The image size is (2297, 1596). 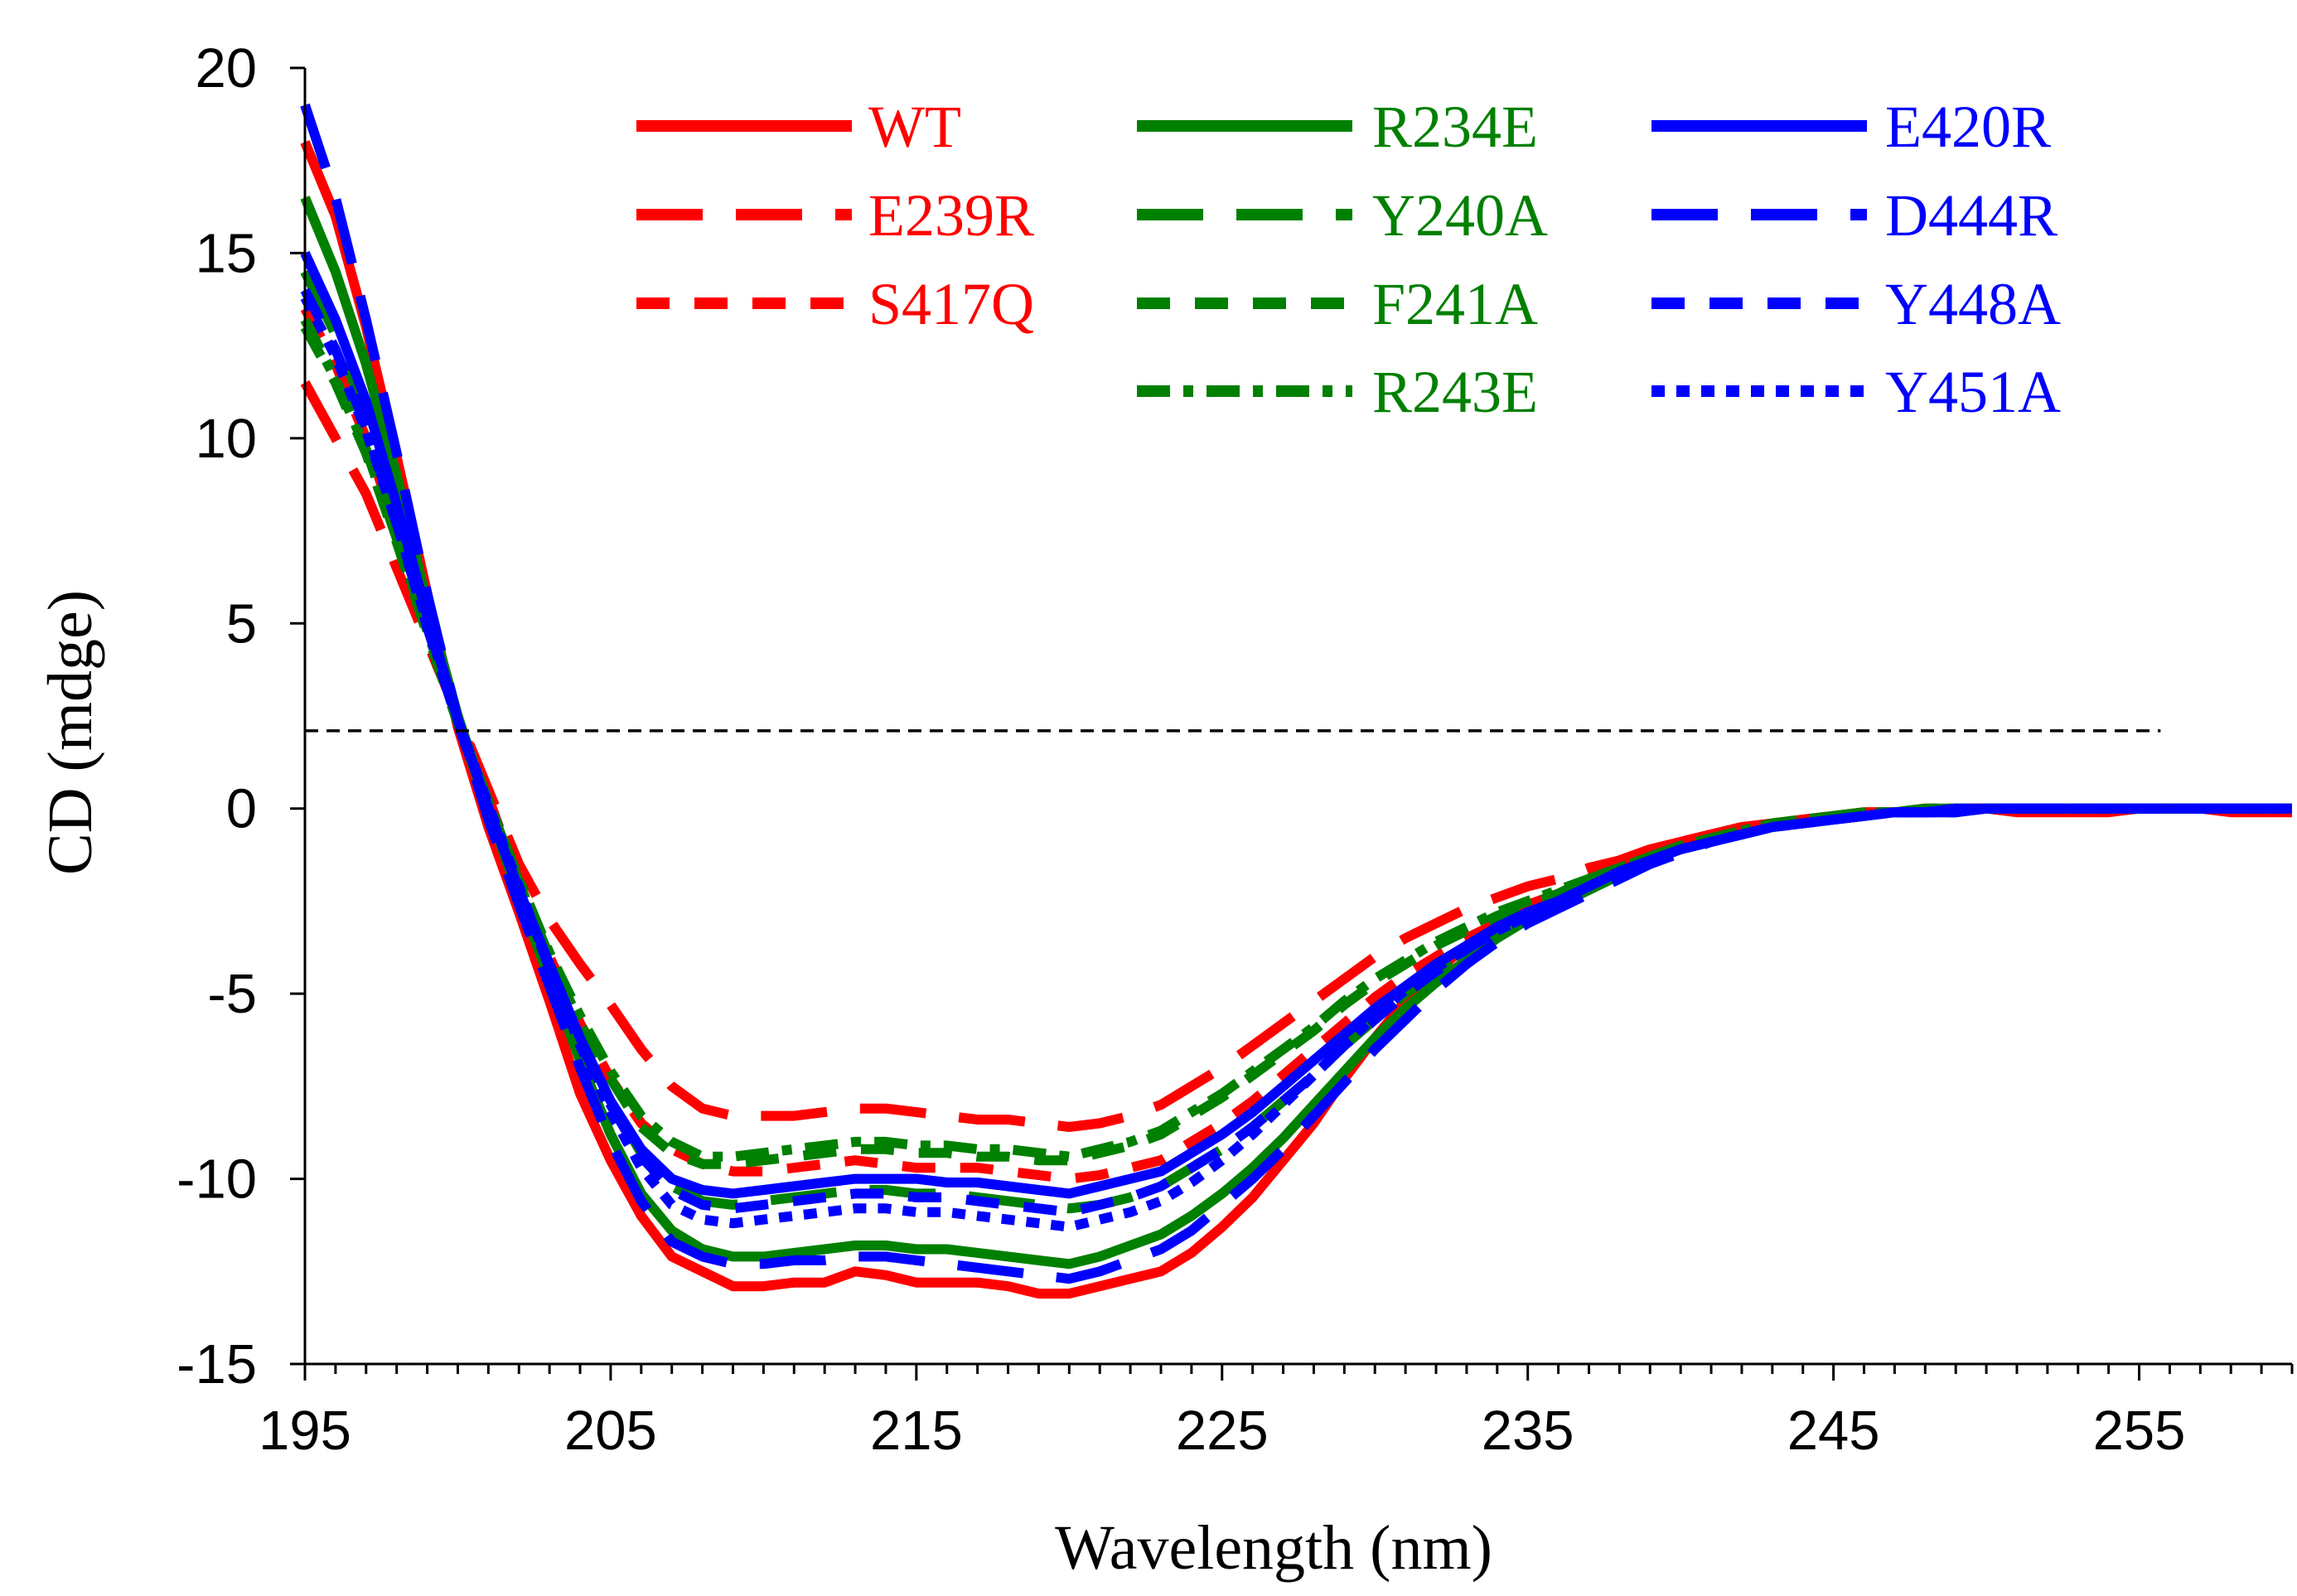 I want to click on y-tick-label: 10, so click(x=226, y=439).